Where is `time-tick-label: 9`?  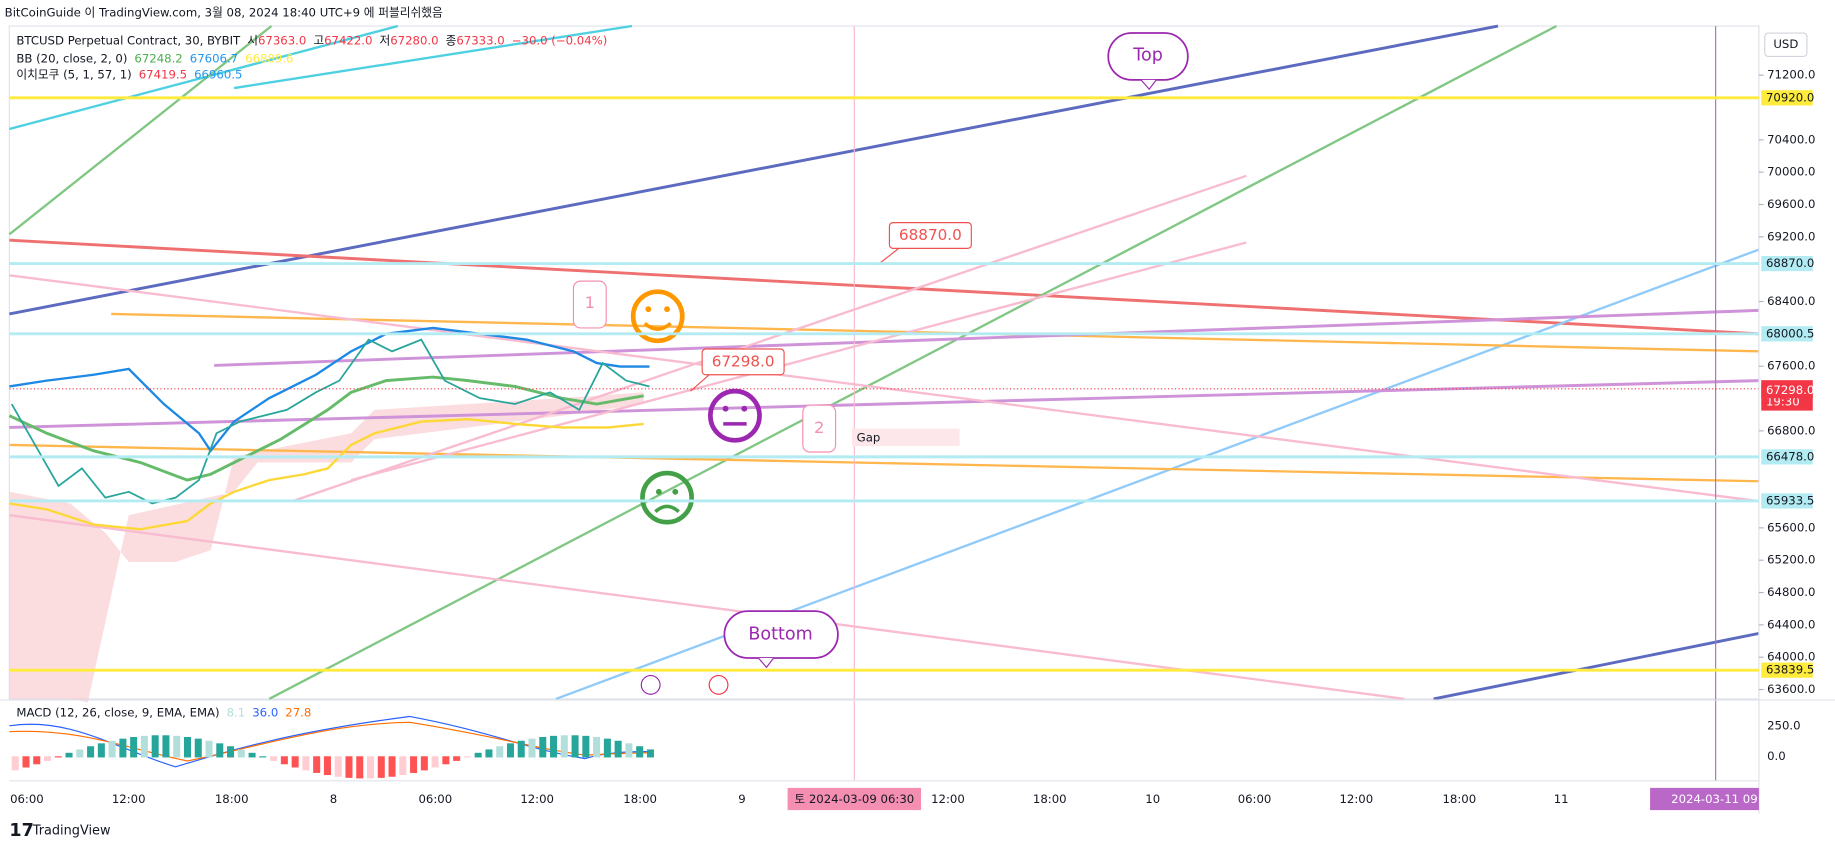
time-tick-label: 9 is located at coordinates (741, 799).